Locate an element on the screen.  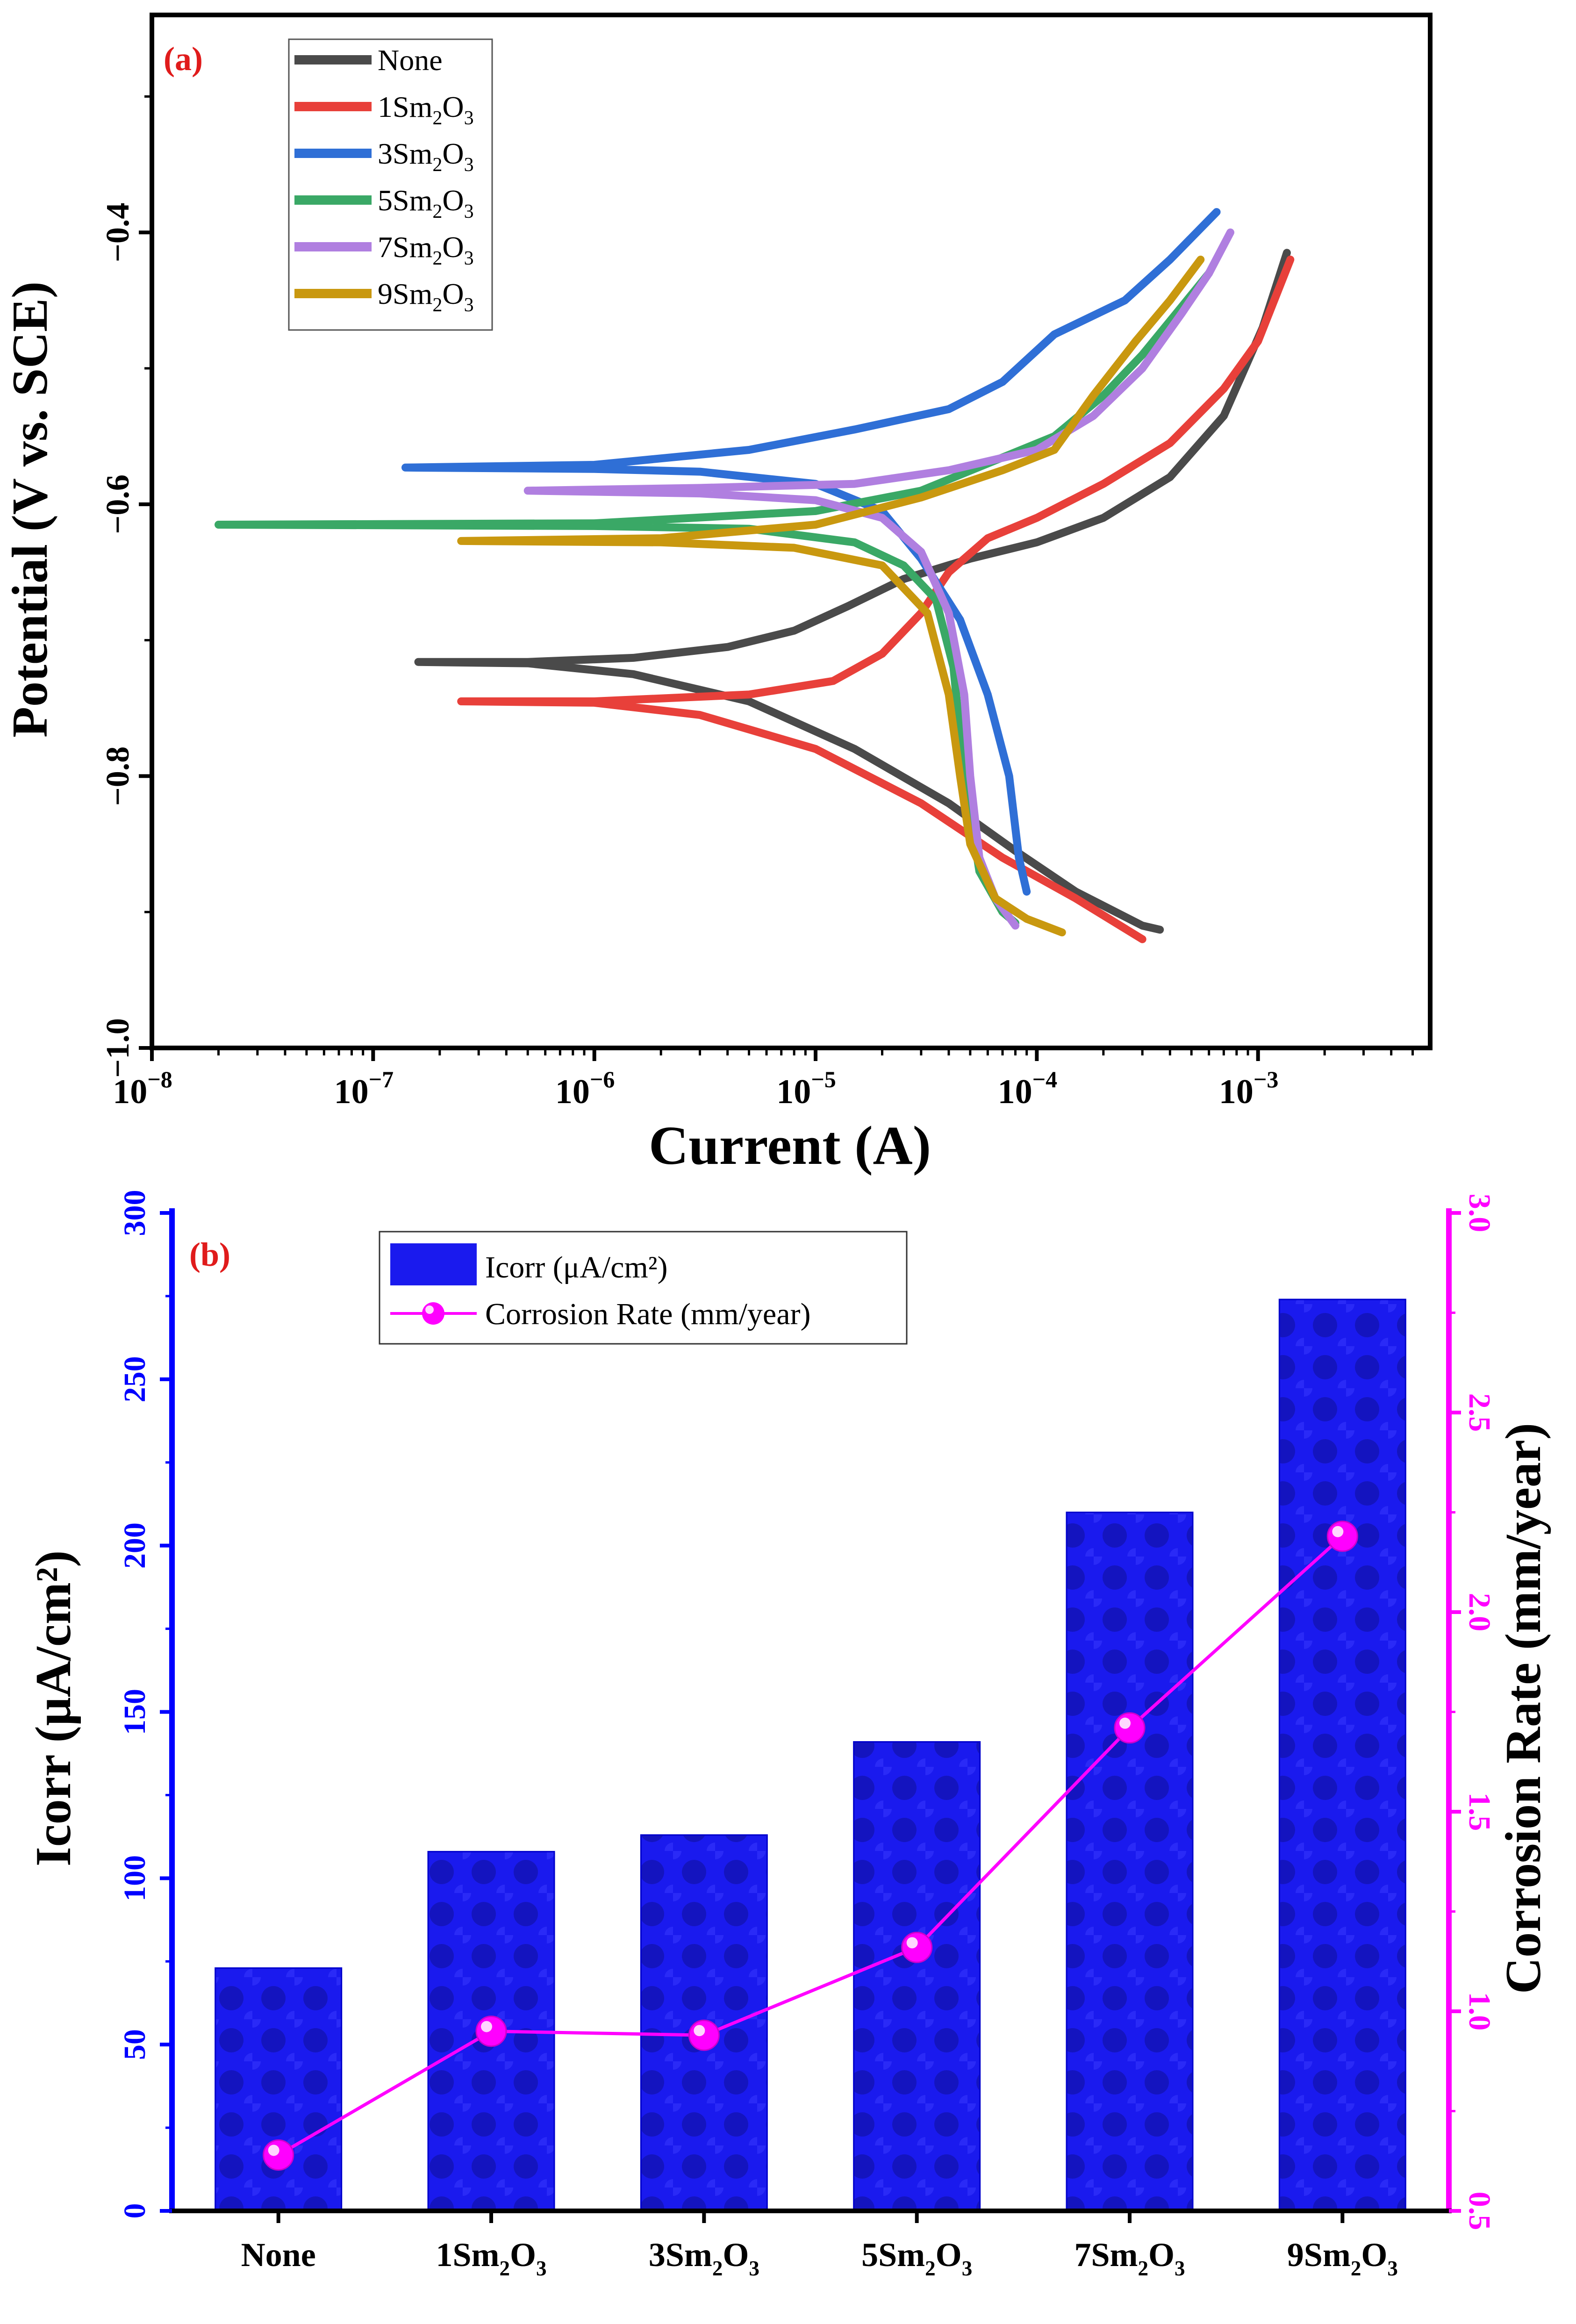
left-tick-label: 0 is located at coordinates (135, 2211).